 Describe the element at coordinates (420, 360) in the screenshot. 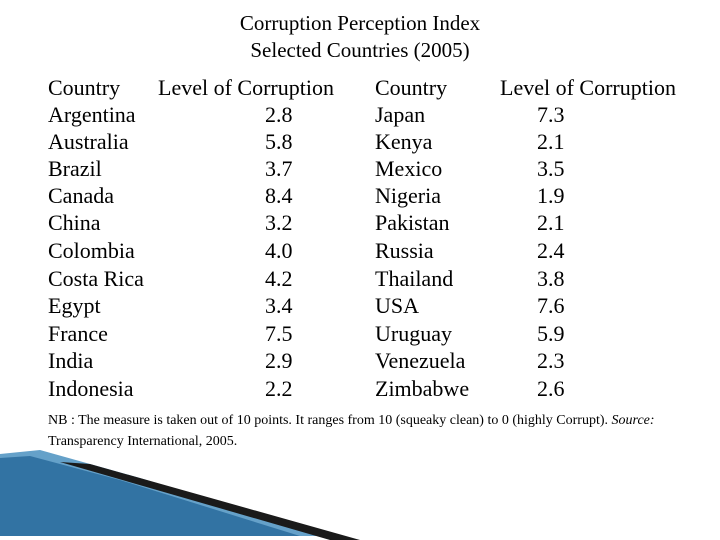

I see `table-row-country: Venezuela` at that location.